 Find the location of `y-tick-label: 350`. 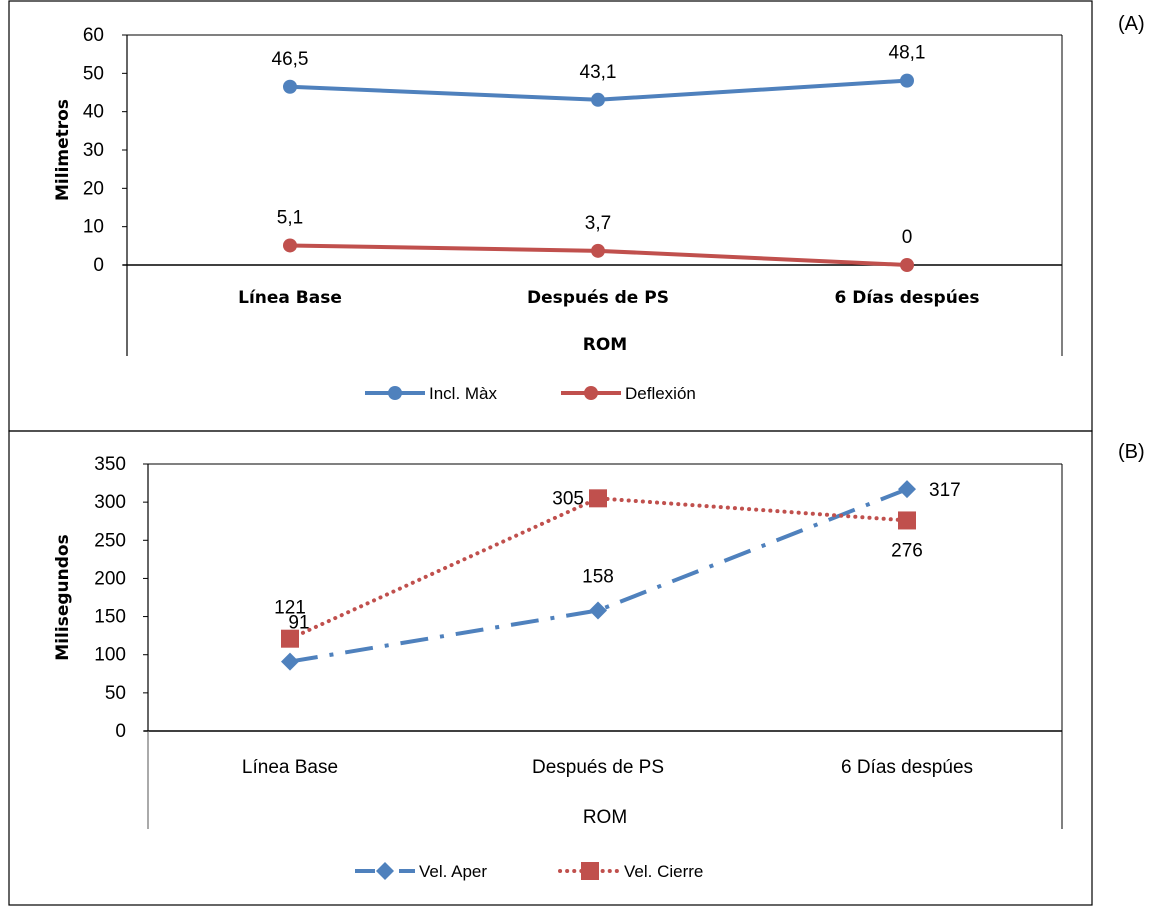

y-tick-label: 350 is located at coordinates (110, 464).